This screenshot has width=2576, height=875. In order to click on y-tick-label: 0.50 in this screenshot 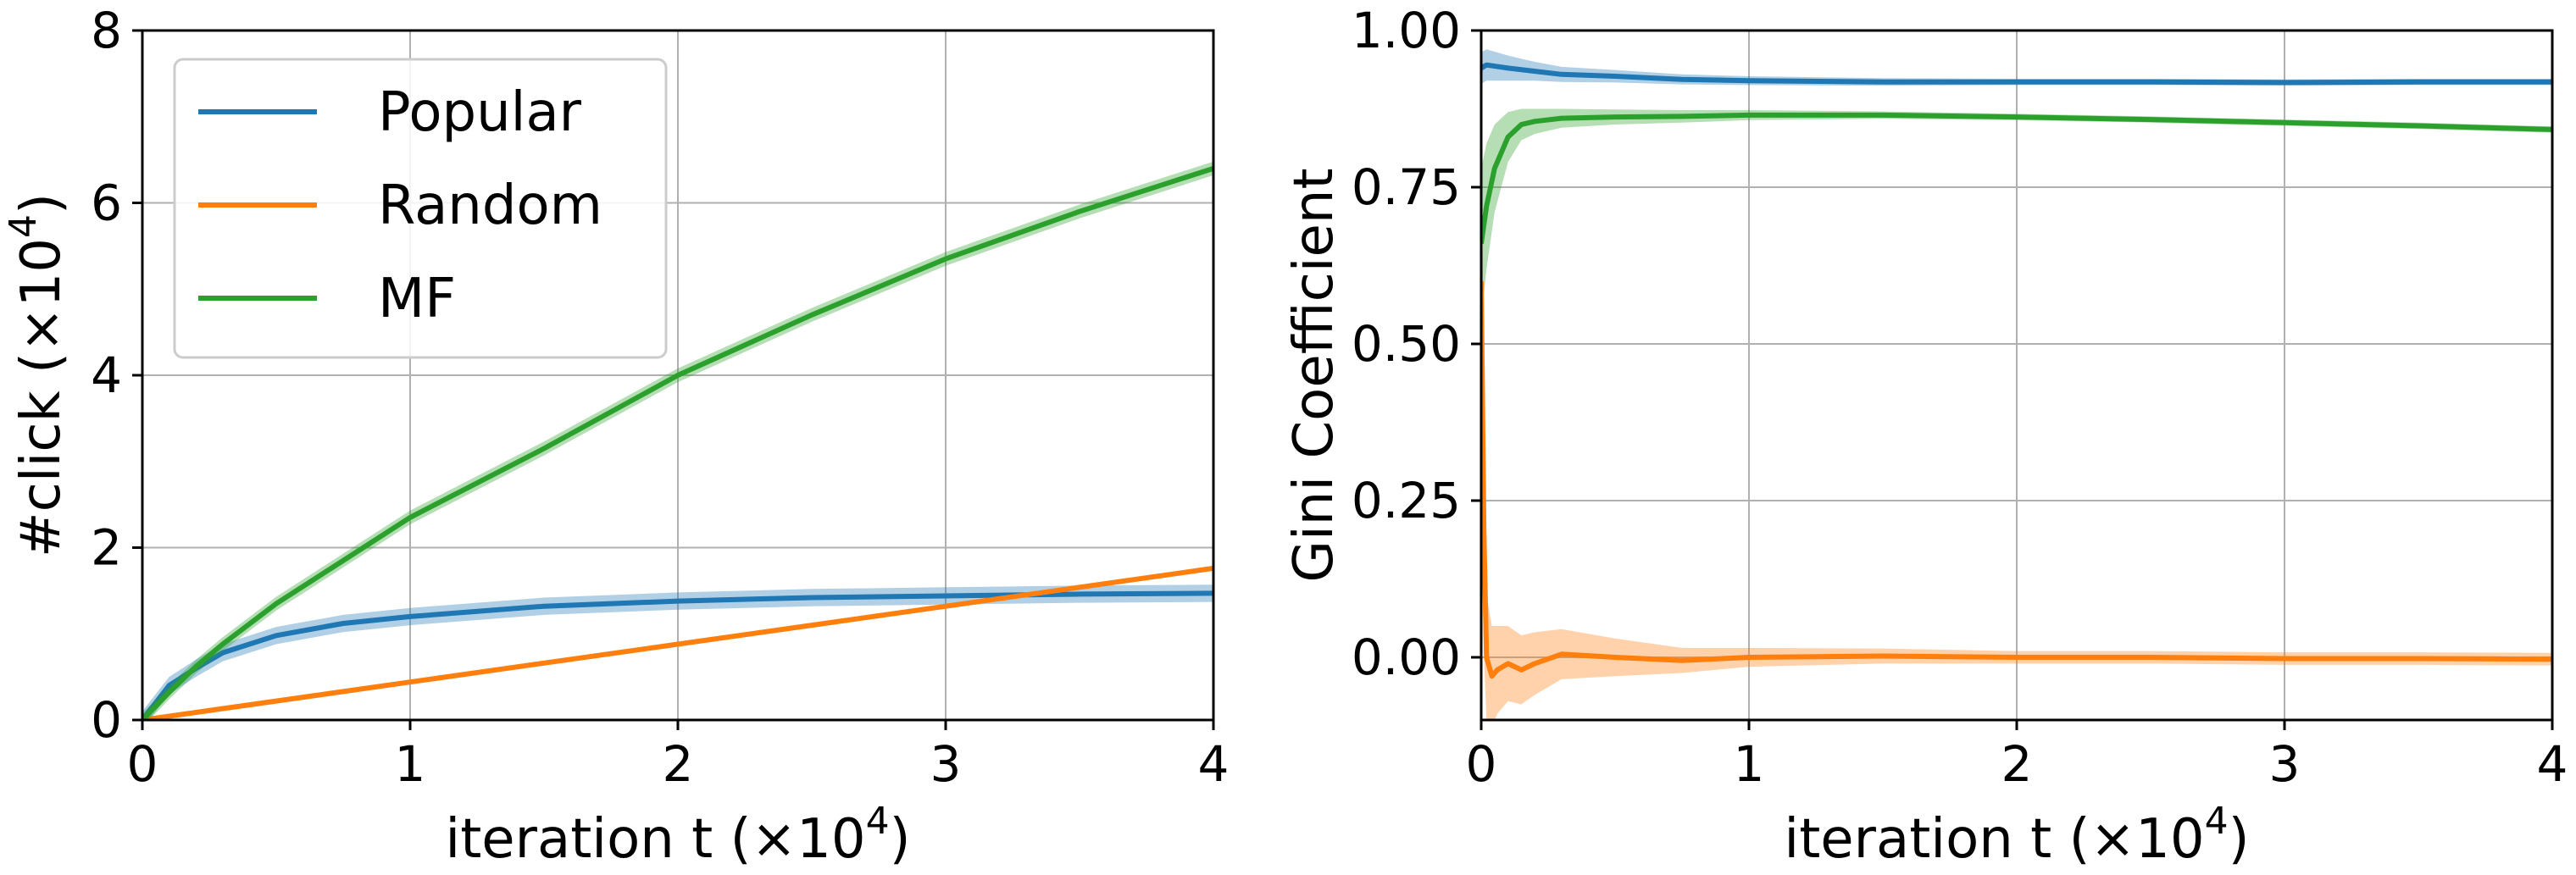, I will do `click(1406, 344)`.